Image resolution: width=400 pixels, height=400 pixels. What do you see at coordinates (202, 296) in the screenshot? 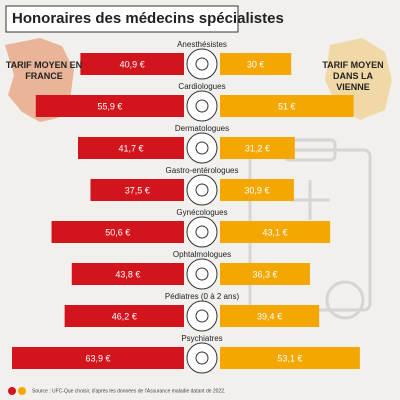
I see `category-label: Pédiatres (0 à 2 ans)` at bounding box center [202, 296].